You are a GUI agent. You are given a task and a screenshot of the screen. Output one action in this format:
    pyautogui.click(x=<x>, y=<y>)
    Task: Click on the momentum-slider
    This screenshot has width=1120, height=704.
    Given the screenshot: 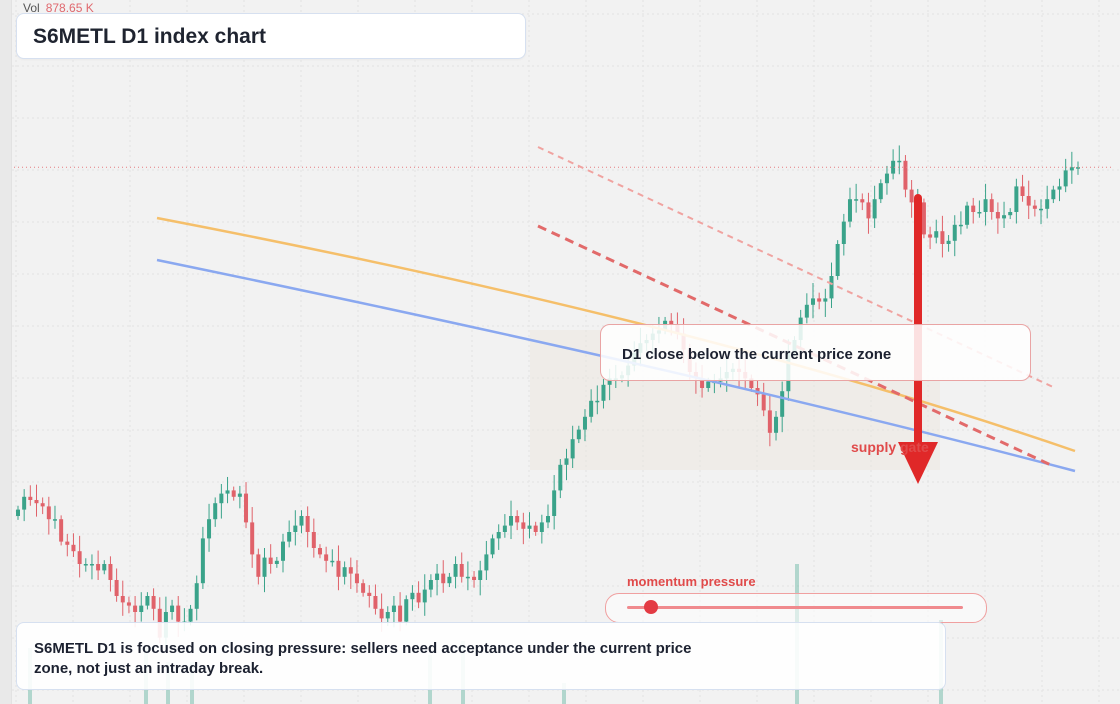 What is the action you would take?
    pyautogui.click(x=796, y=608)
    